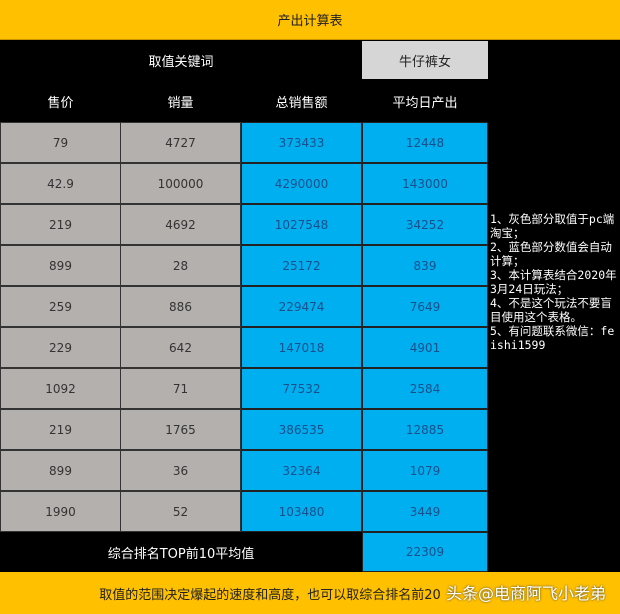  I want to click on footer-text: 取值的范围决定爆起的速度和高度，也可以取综合排名前20, so click(270, 595).